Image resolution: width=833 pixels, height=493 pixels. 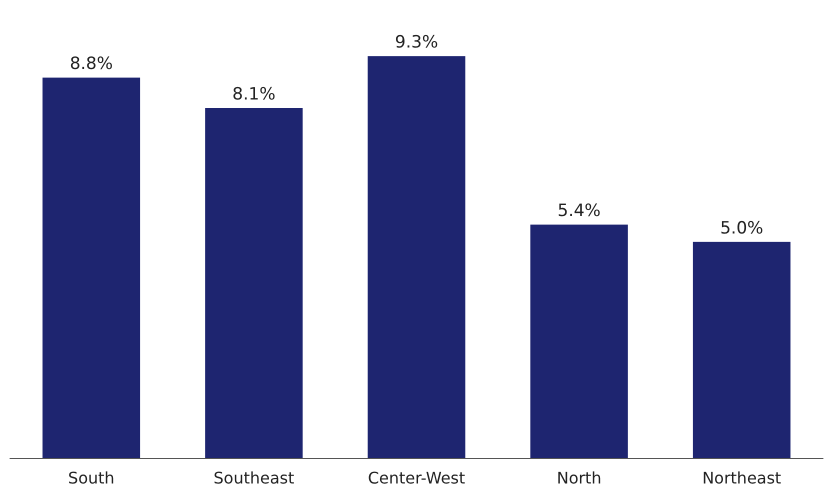 What do you see at coordinates (579, 211) in the screenshot?
I see `data-label: 5.4%` at bounding box center [579, 211].